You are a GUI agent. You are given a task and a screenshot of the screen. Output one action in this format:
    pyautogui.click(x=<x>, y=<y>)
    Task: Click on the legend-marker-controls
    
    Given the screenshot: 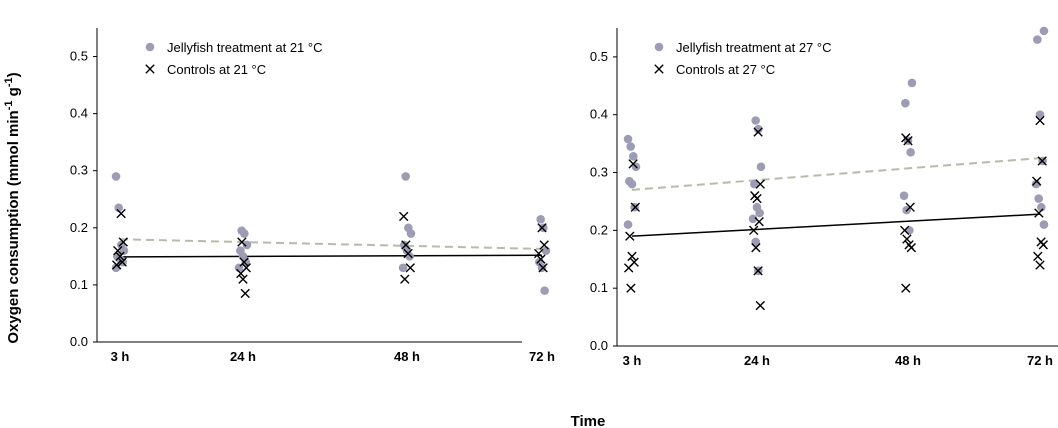 What is the action you would take?
    pyautogui.click(x=659, y=69)
    